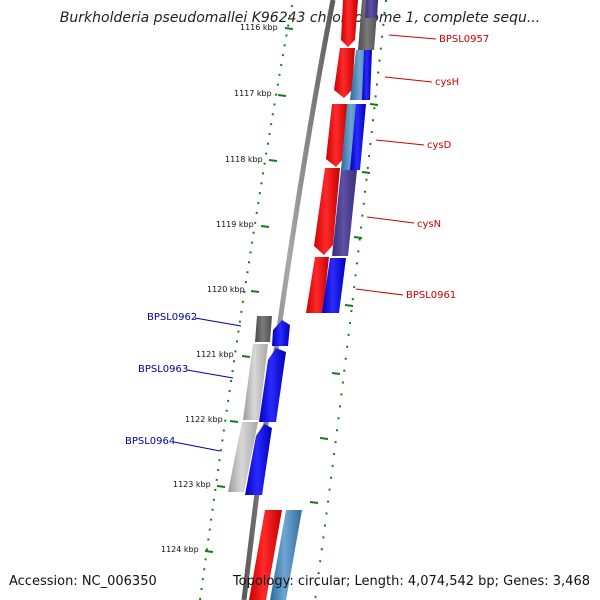 This screenshot has width=600, height=600. What do you see at coordinates (349, 23) in the screenshot?
I see `gene-bpsl0957` at bounding box center [349, 23].